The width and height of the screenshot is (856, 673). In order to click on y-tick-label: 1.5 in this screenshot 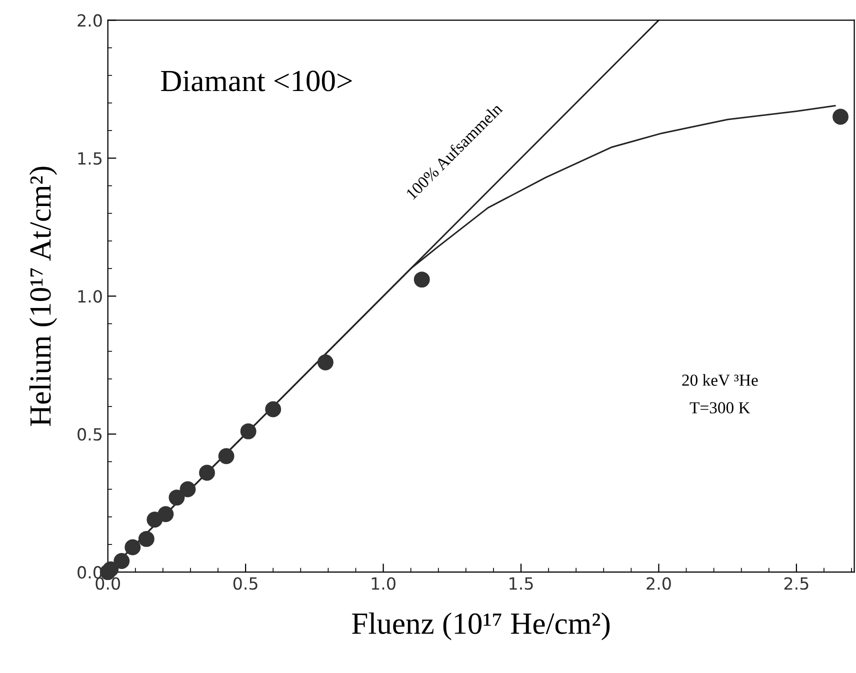, I will do `click(90, 158)`.